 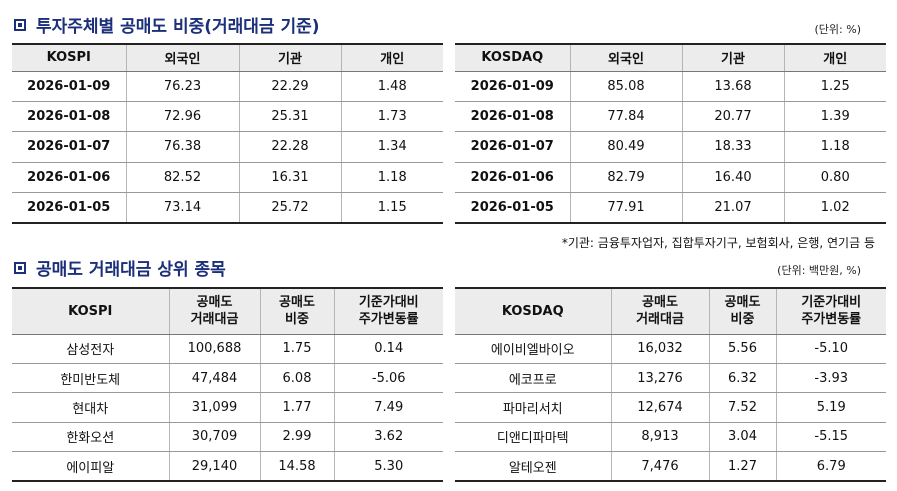 I want to click on value-cell: 14.58, so click(x=296, y=466).